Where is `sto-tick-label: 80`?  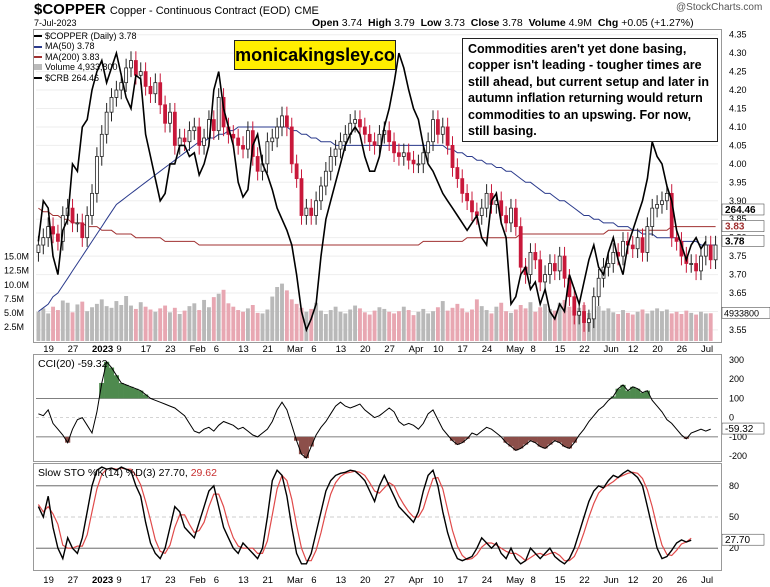 sto-tick-label: 80 is located at coordinates (734, 486).